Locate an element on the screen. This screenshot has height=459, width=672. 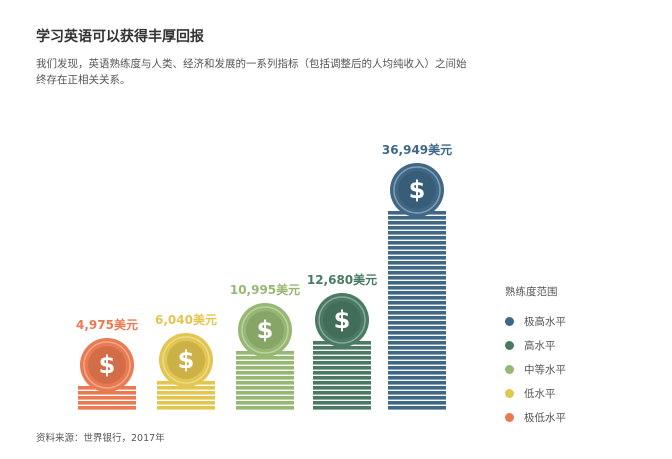
data-label: 12,680美元 is located at coordinates (342, 279).